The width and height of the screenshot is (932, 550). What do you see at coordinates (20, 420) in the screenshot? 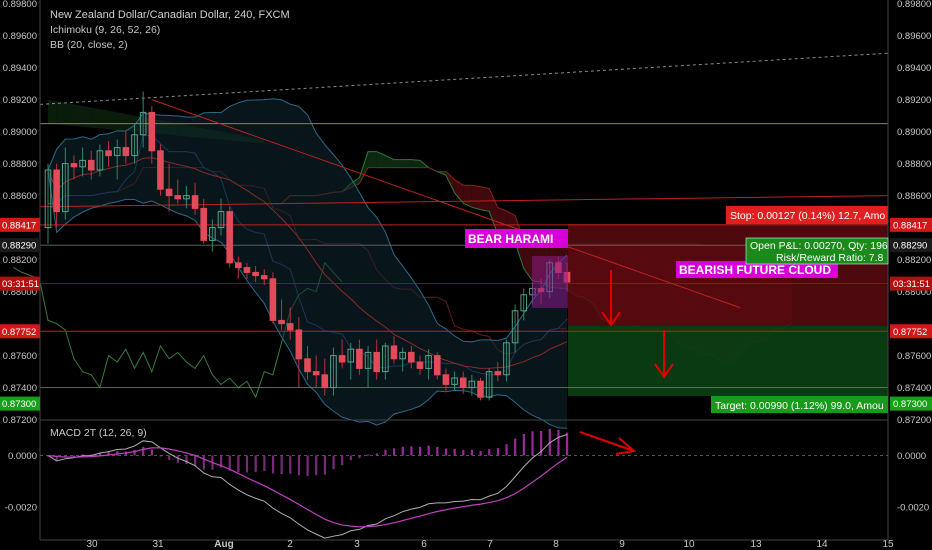
I see `price-tick-left: 0.87200` at bounding box center [20, 420].